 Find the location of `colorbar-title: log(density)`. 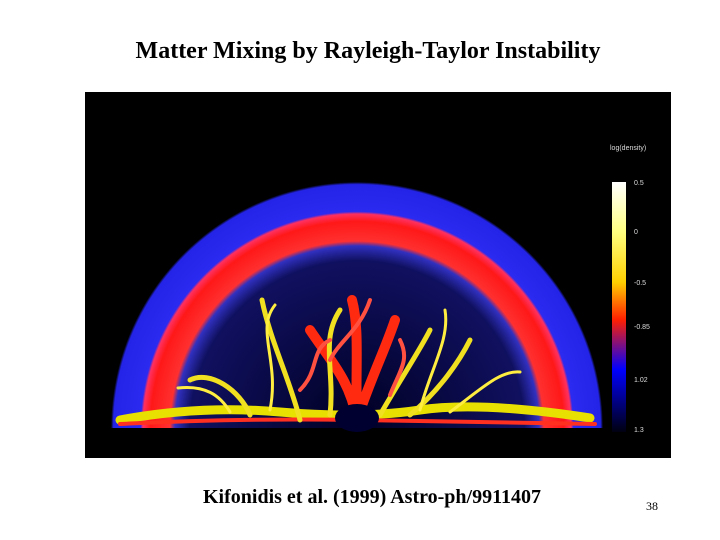

colorbar-title: log(density) is located at coordinates (628, 148).